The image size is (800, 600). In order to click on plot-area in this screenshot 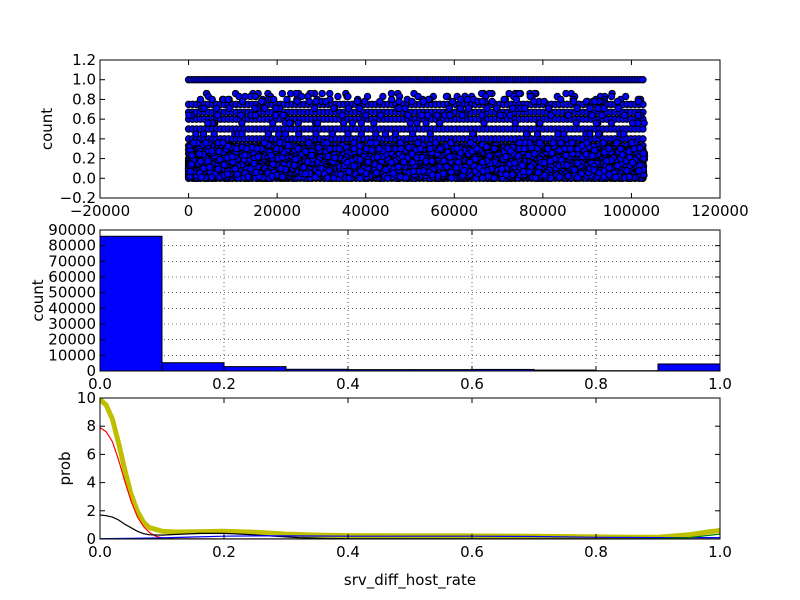, I will do `click(416, 129)`.